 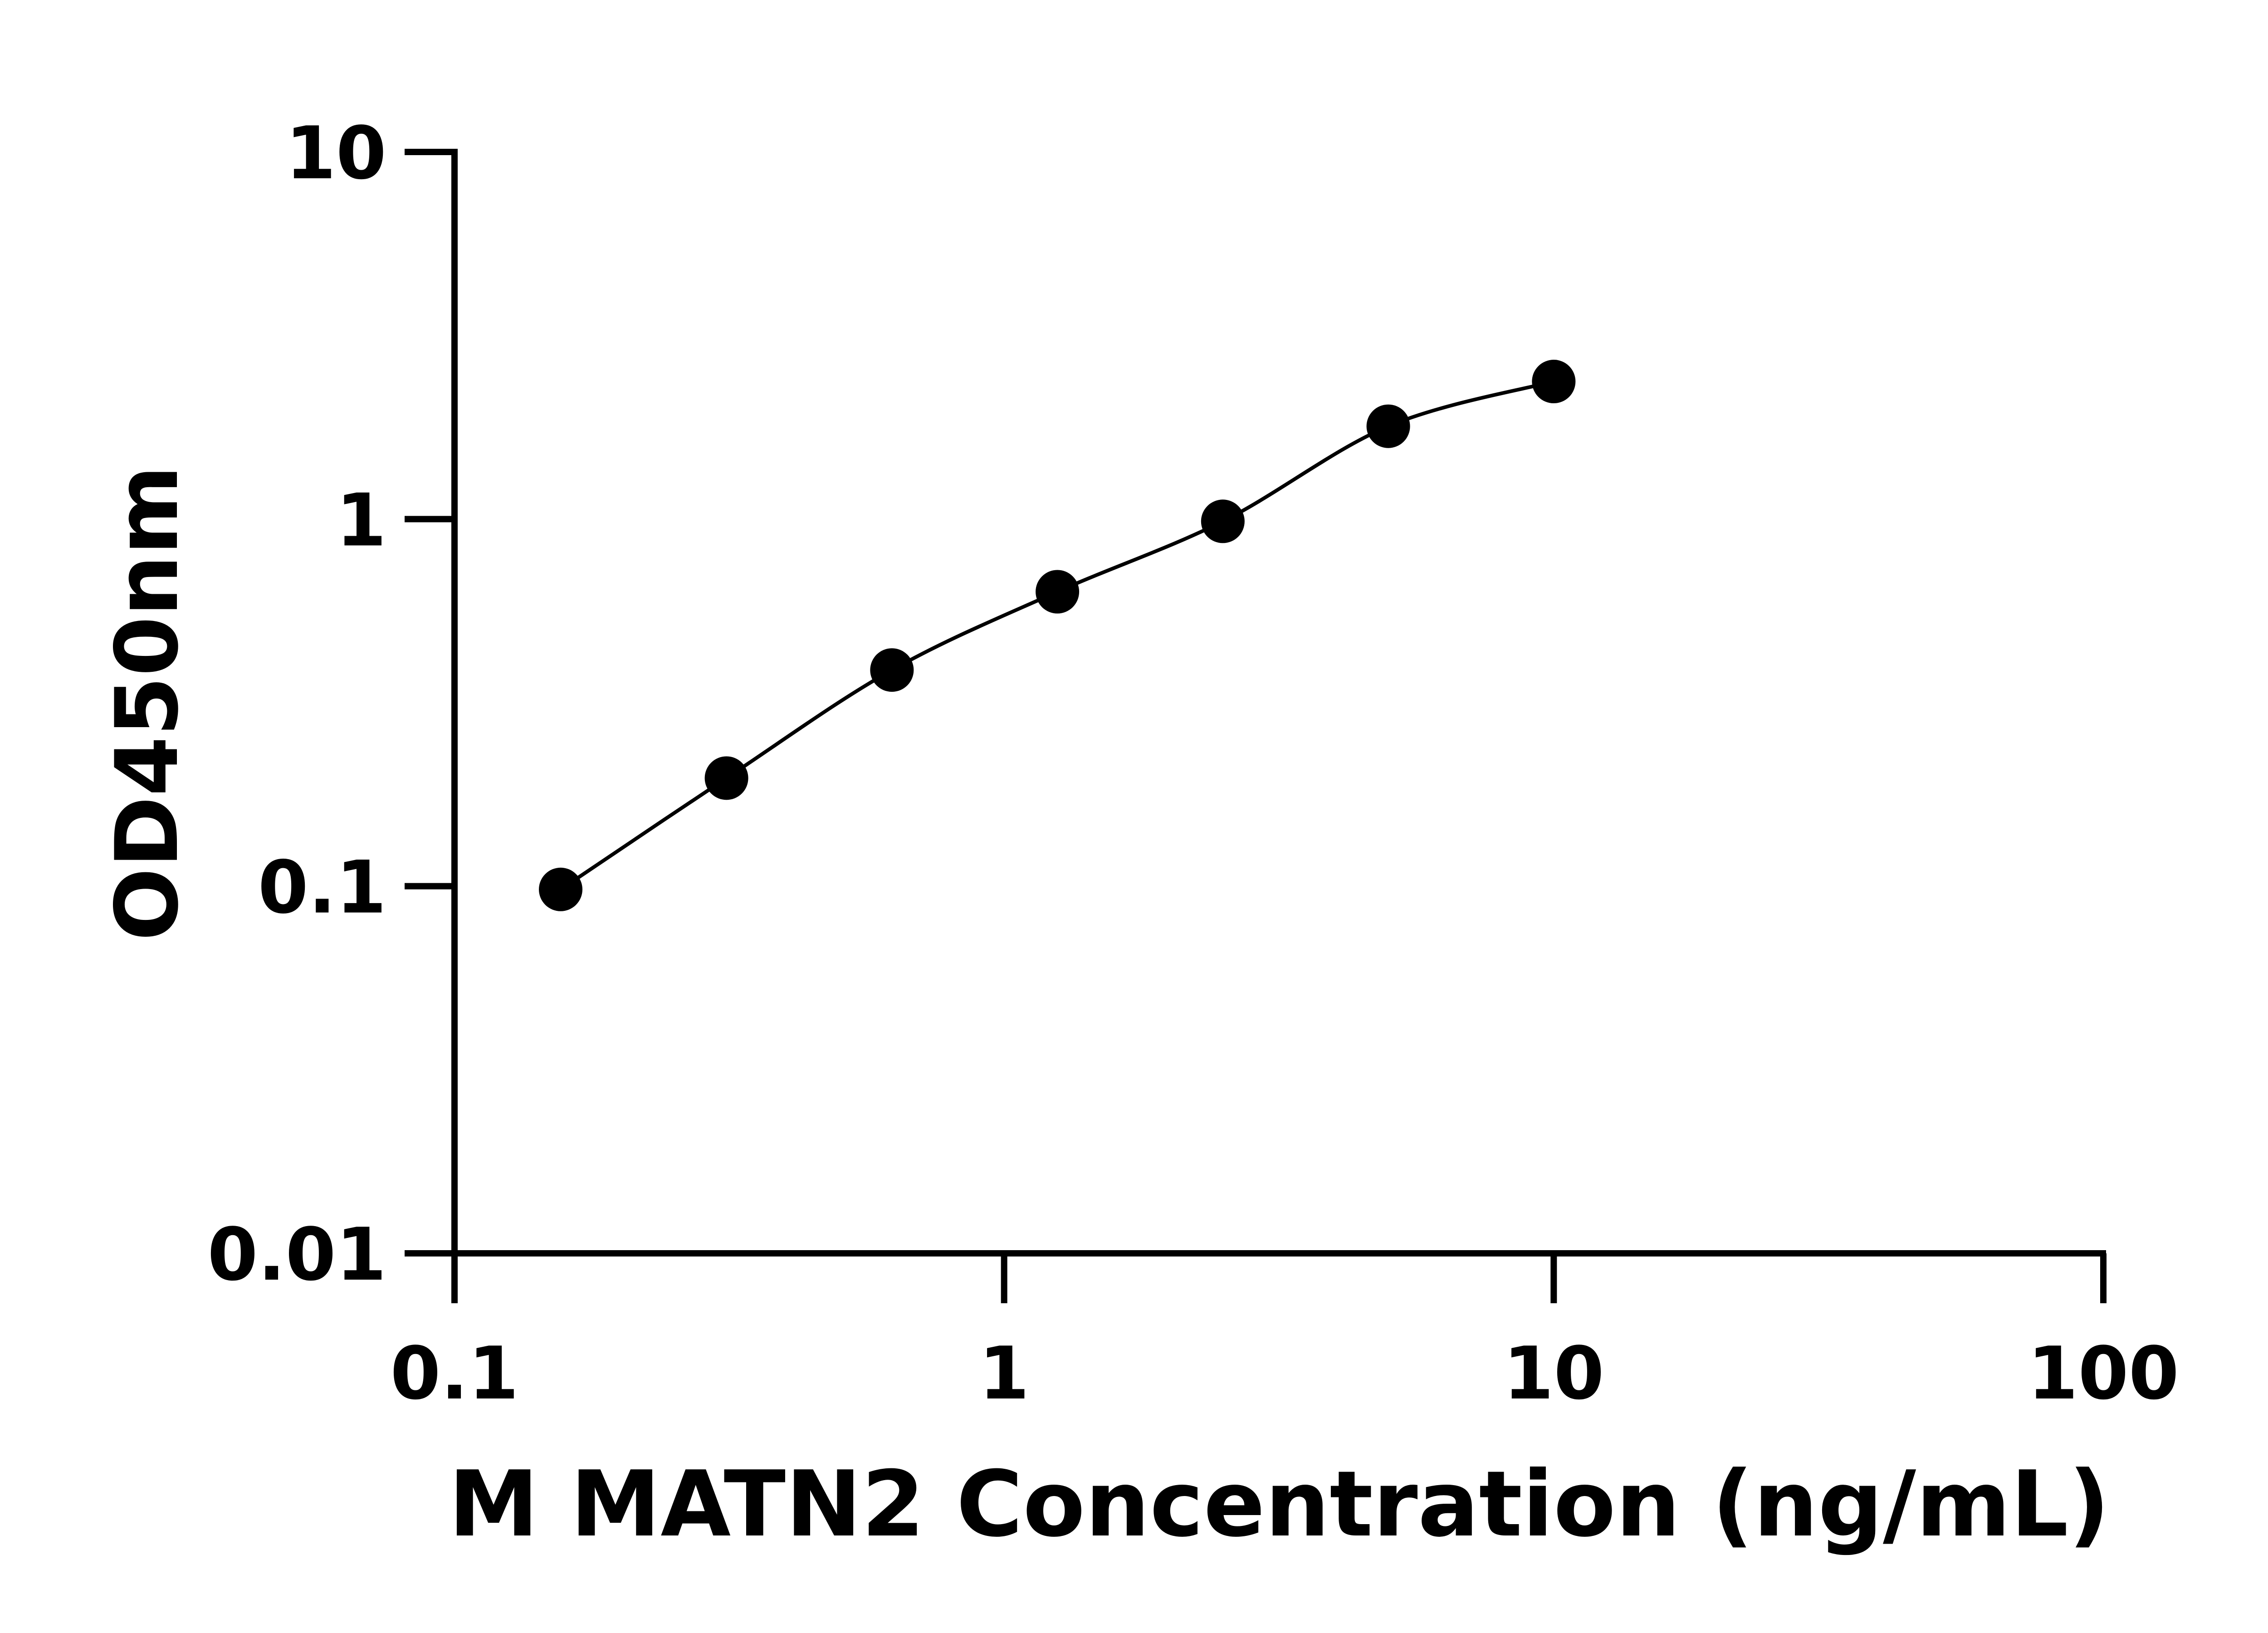 What do you see at coordinates (336, 153) in the screenshot?
I see `y-tick-label: 10` at bounding box center [336, 153].